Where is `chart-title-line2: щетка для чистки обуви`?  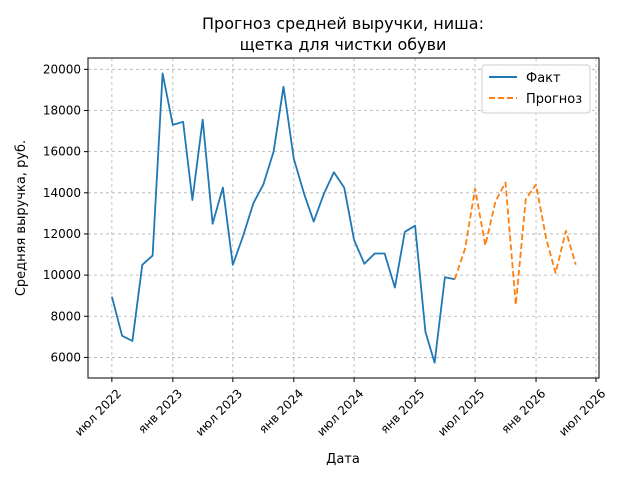 chart-title-line2: щетка для чистки обуви is located at coordinates (343, 44).